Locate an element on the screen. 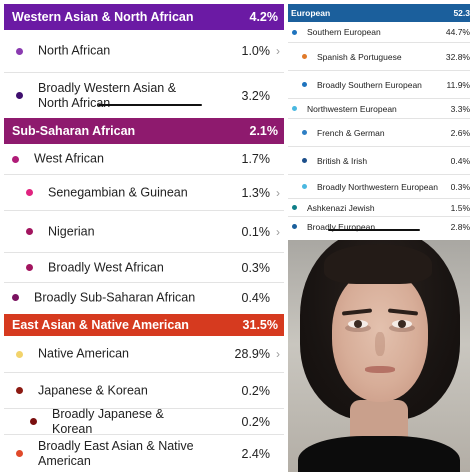  ancestry-row-percent: 2.6% is located at coordinates (460, 132).